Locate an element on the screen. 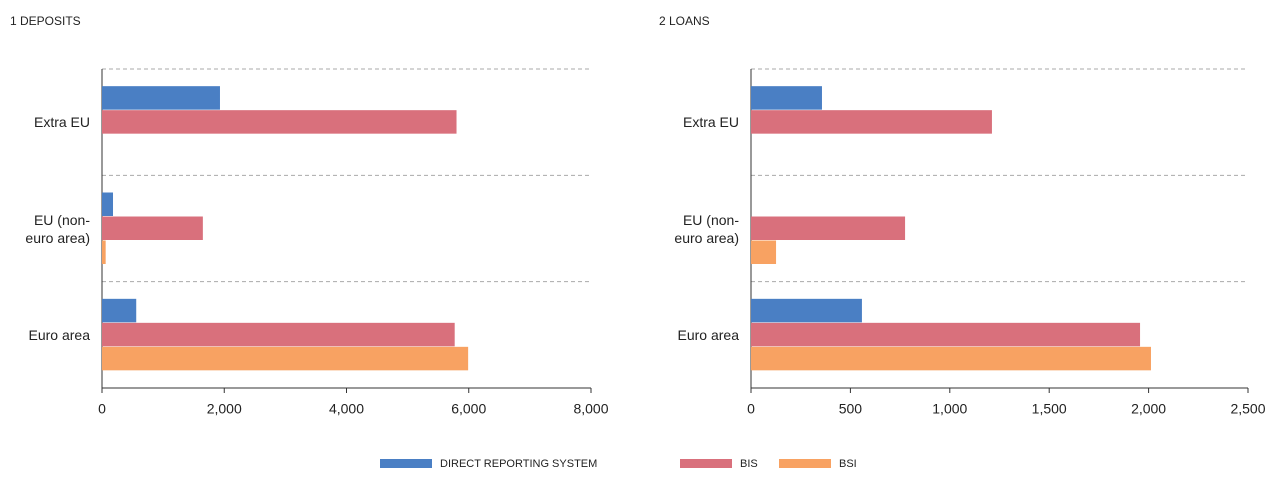  chart-title: 2 LOANS is located at coordinates (684, 21).